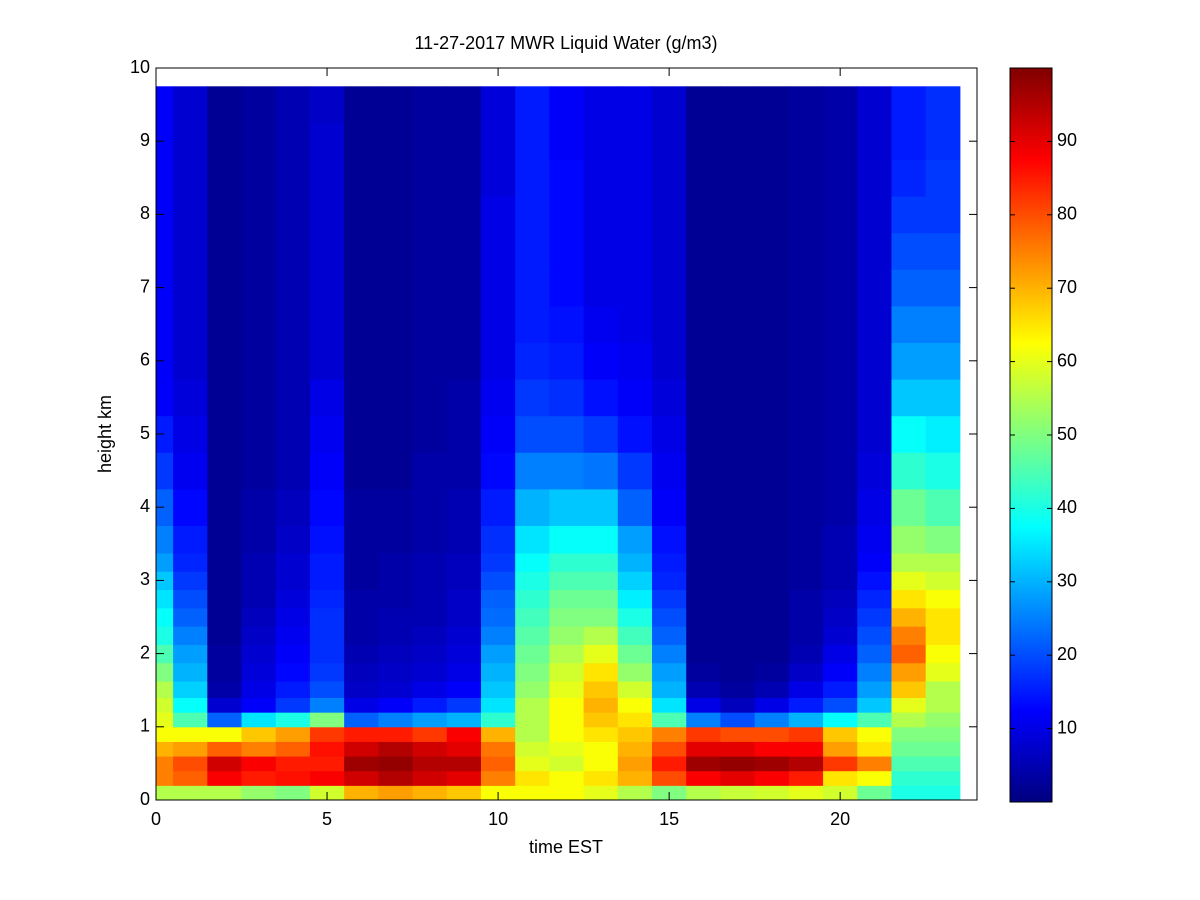 This screenshot has width=1200, height=900. I want to click on x-axis-label: time EST, so click(566, 847).